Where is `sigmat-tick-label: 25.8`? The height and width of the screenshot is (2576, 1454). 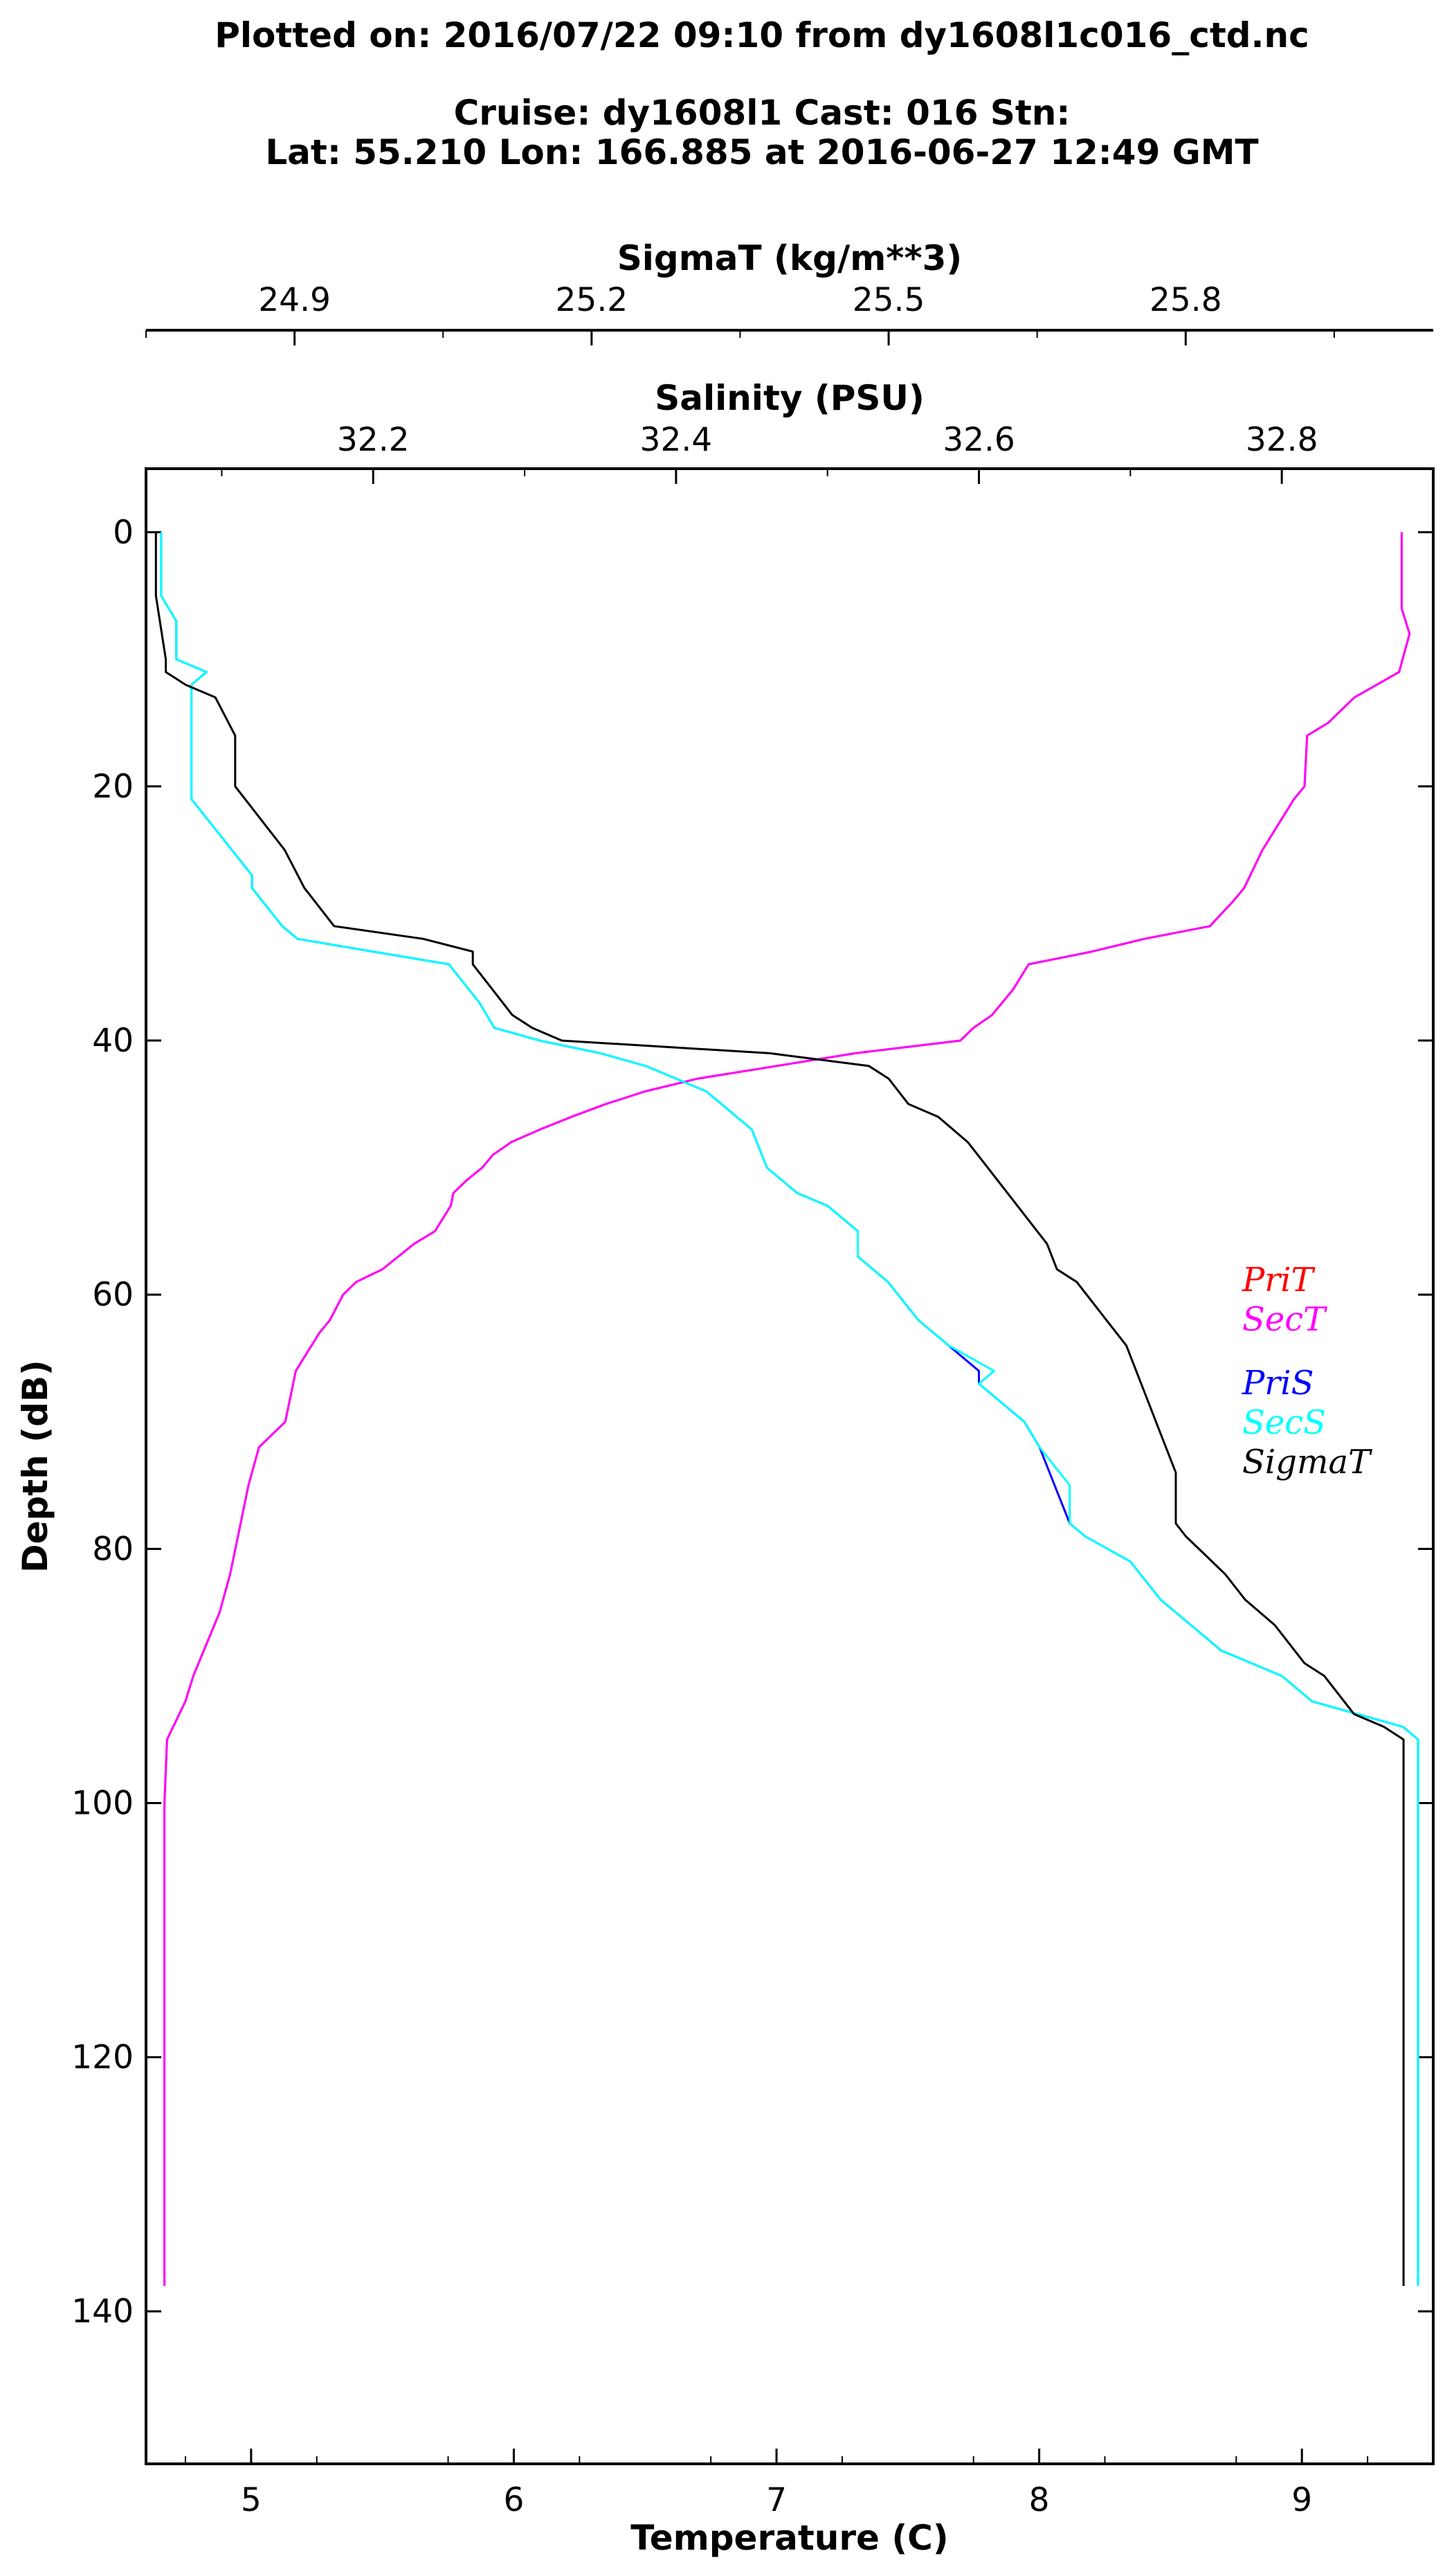
sigmat-tick-label: 25.8 is located at coordinates (1186, 300).